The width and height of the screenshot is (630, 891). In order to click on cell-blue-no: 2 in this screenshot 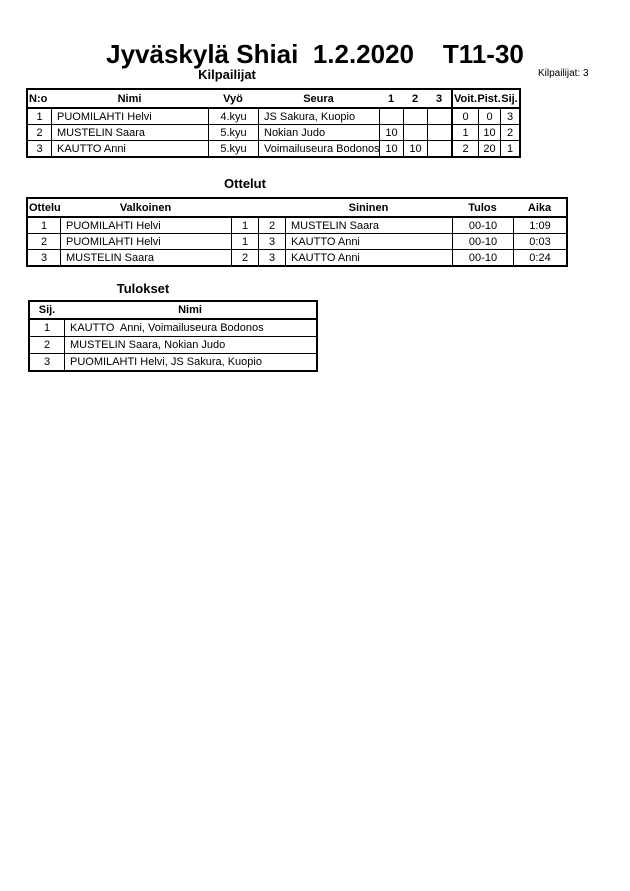, I will do `click(271, 225)`.